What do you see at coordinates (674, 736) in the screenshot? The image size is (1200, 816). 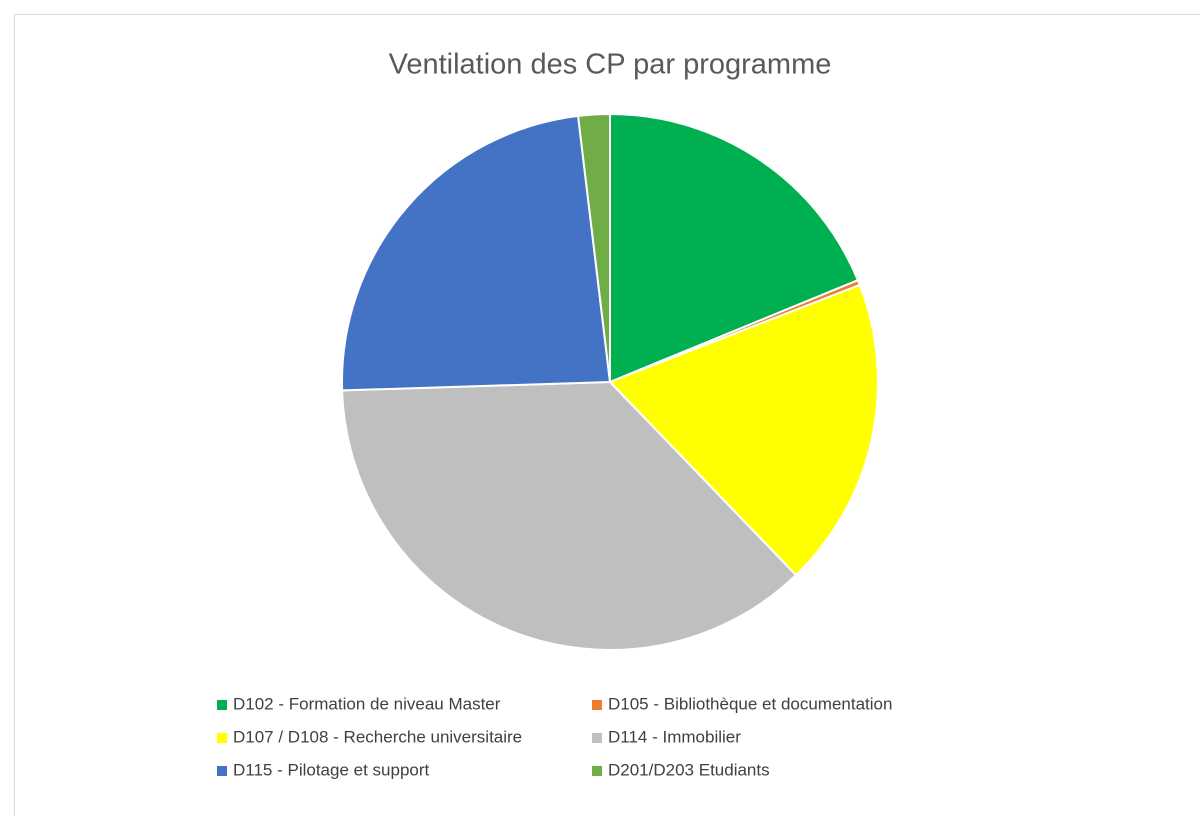 I see `legend-label: D114 - Immobilier` at bounding box center [674, 736].